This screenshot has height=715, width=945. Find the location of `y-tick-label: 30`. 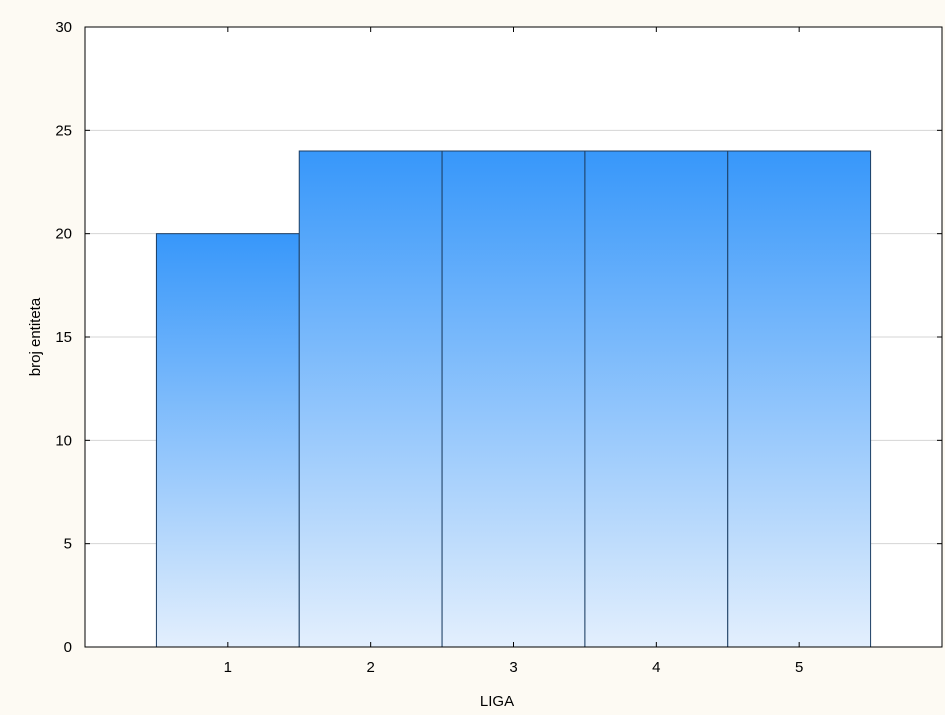

y-tick-label: 30 is located at coordinates (63, 27).